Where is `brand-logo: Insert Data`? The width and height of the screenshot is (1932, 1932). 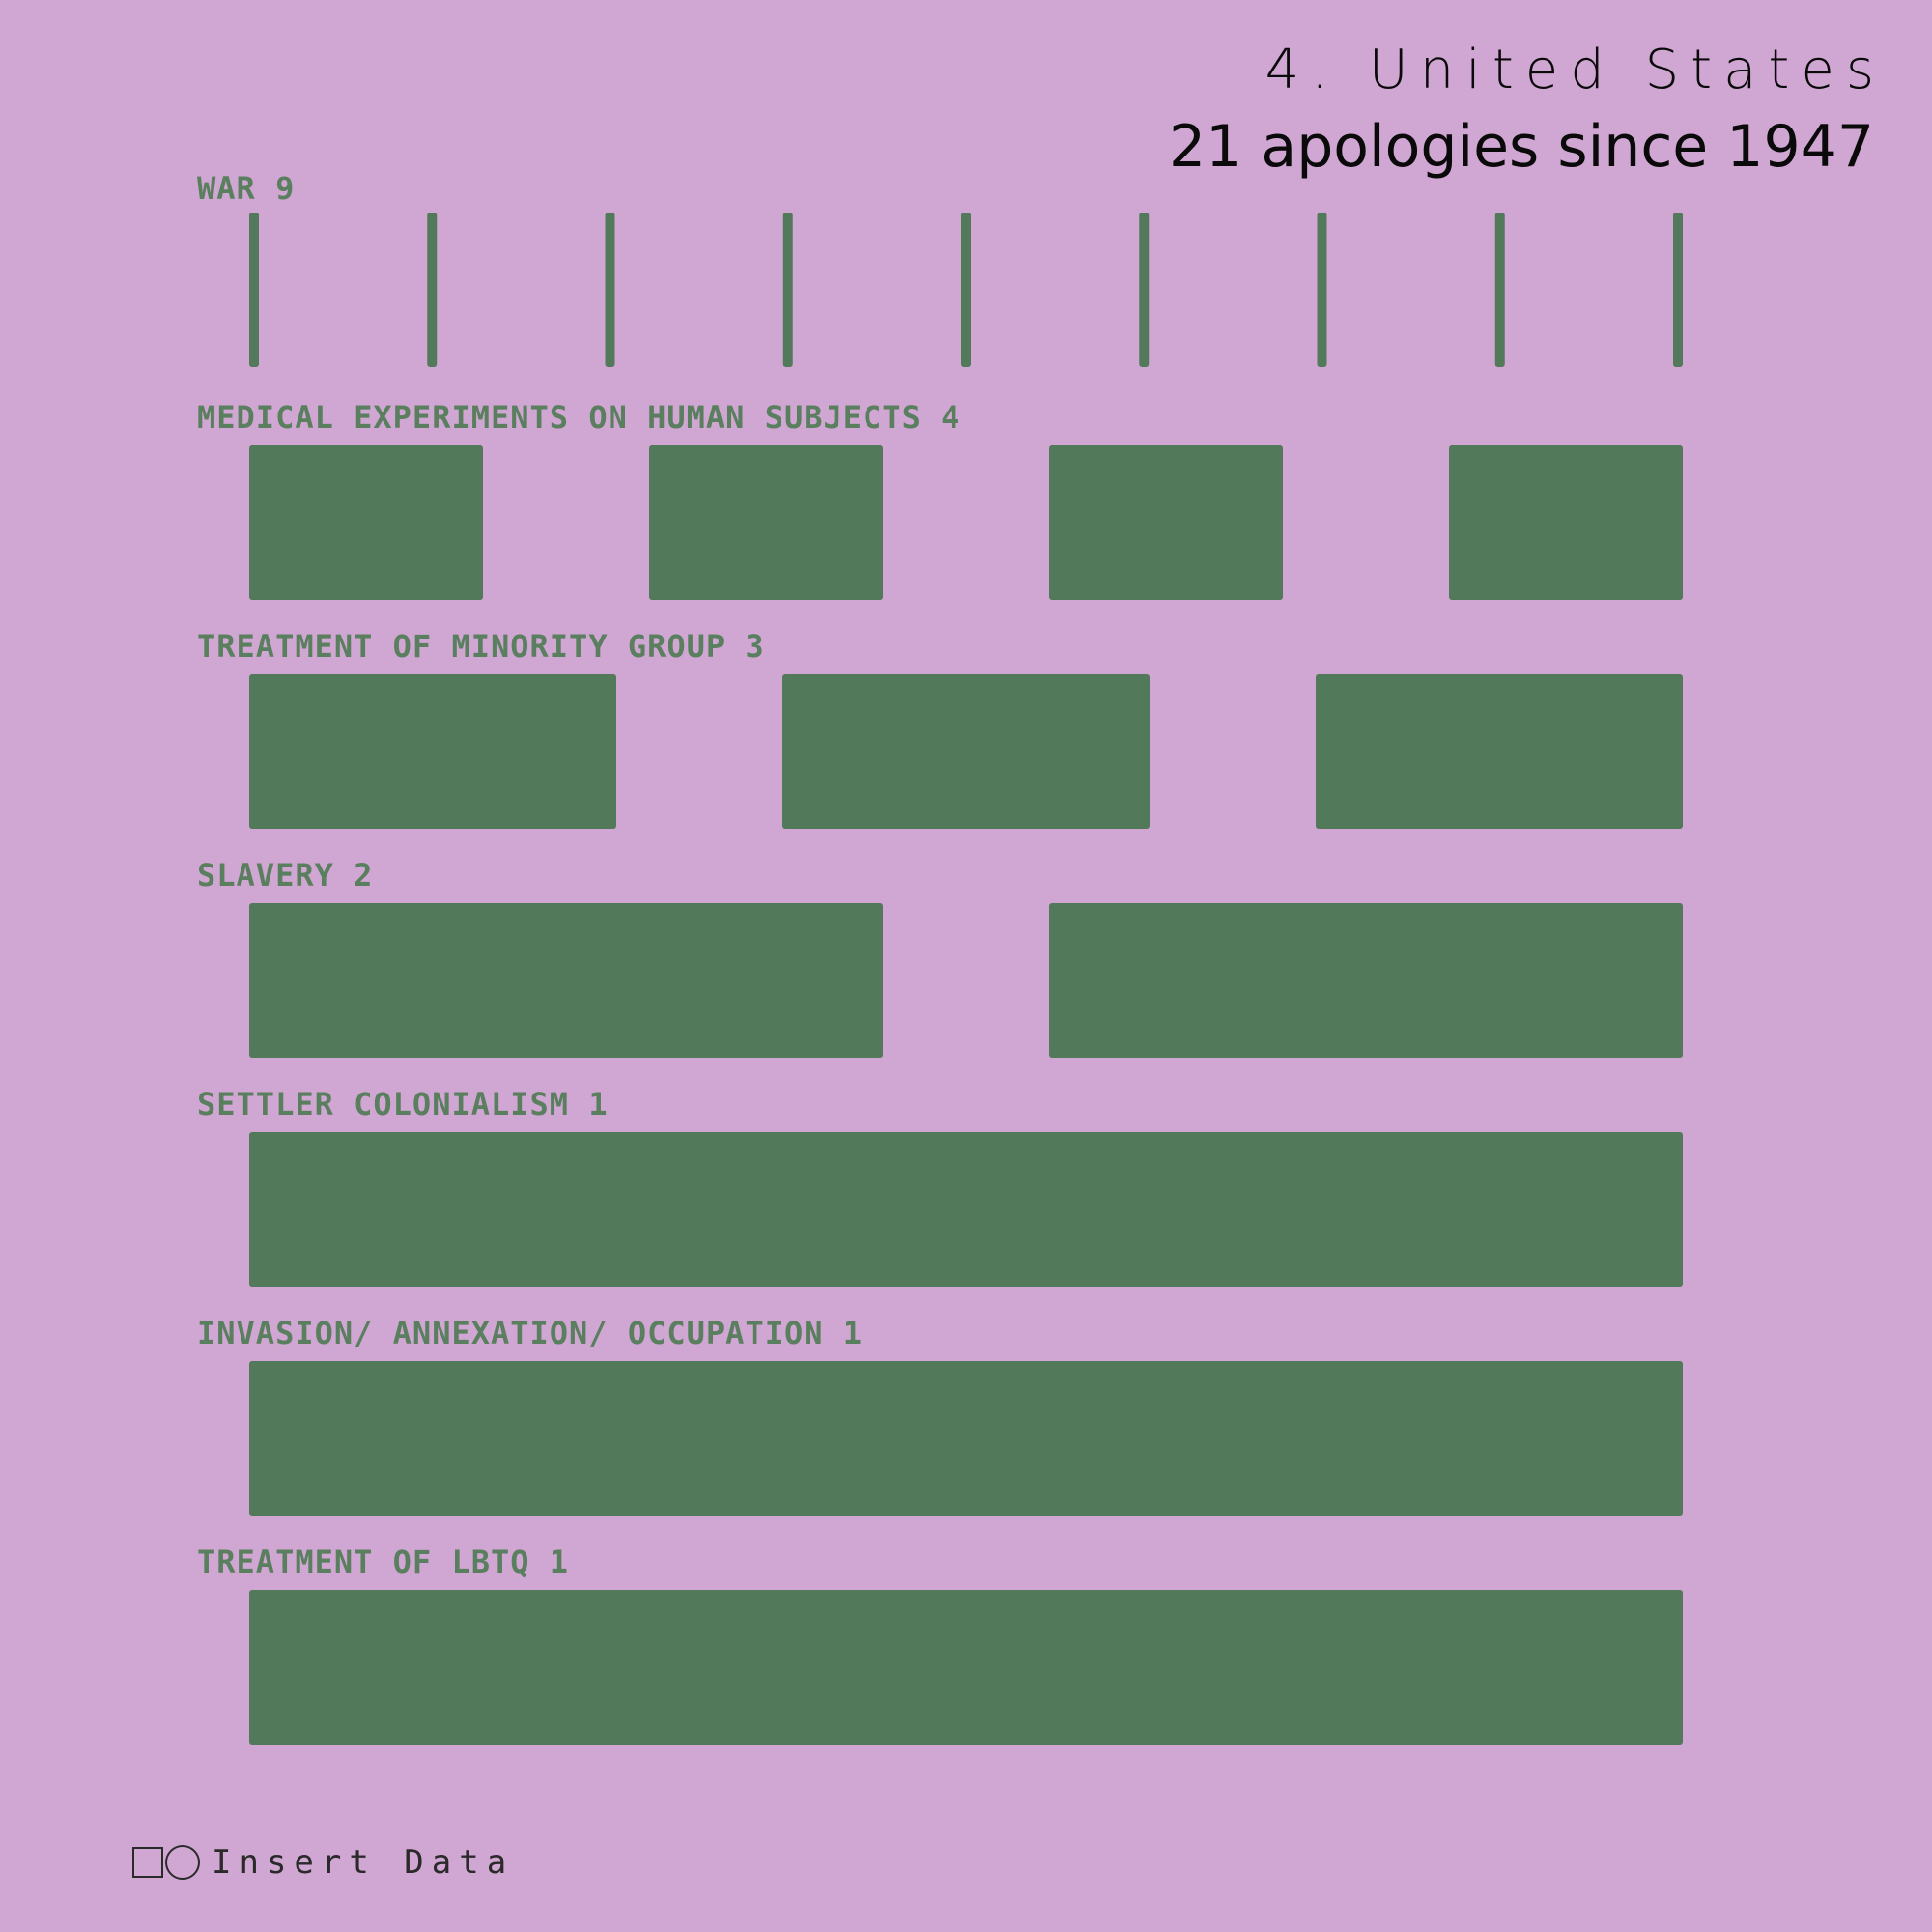
brand-logo: Insert Data is located at coordinates (323, 1862).